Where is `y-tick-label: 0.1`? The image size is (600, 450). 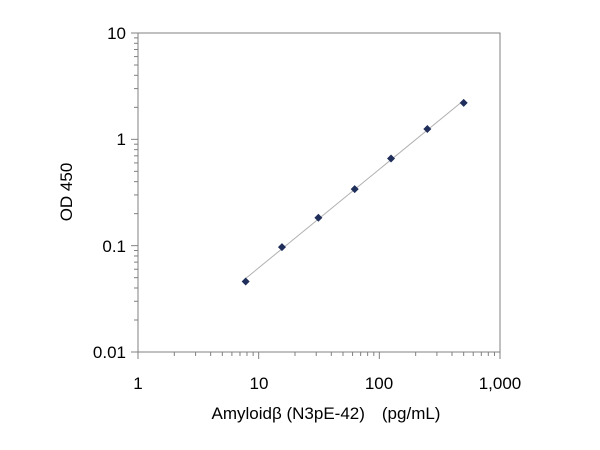
y-tick-label: 0.1 is located at coordinates (114, 246).